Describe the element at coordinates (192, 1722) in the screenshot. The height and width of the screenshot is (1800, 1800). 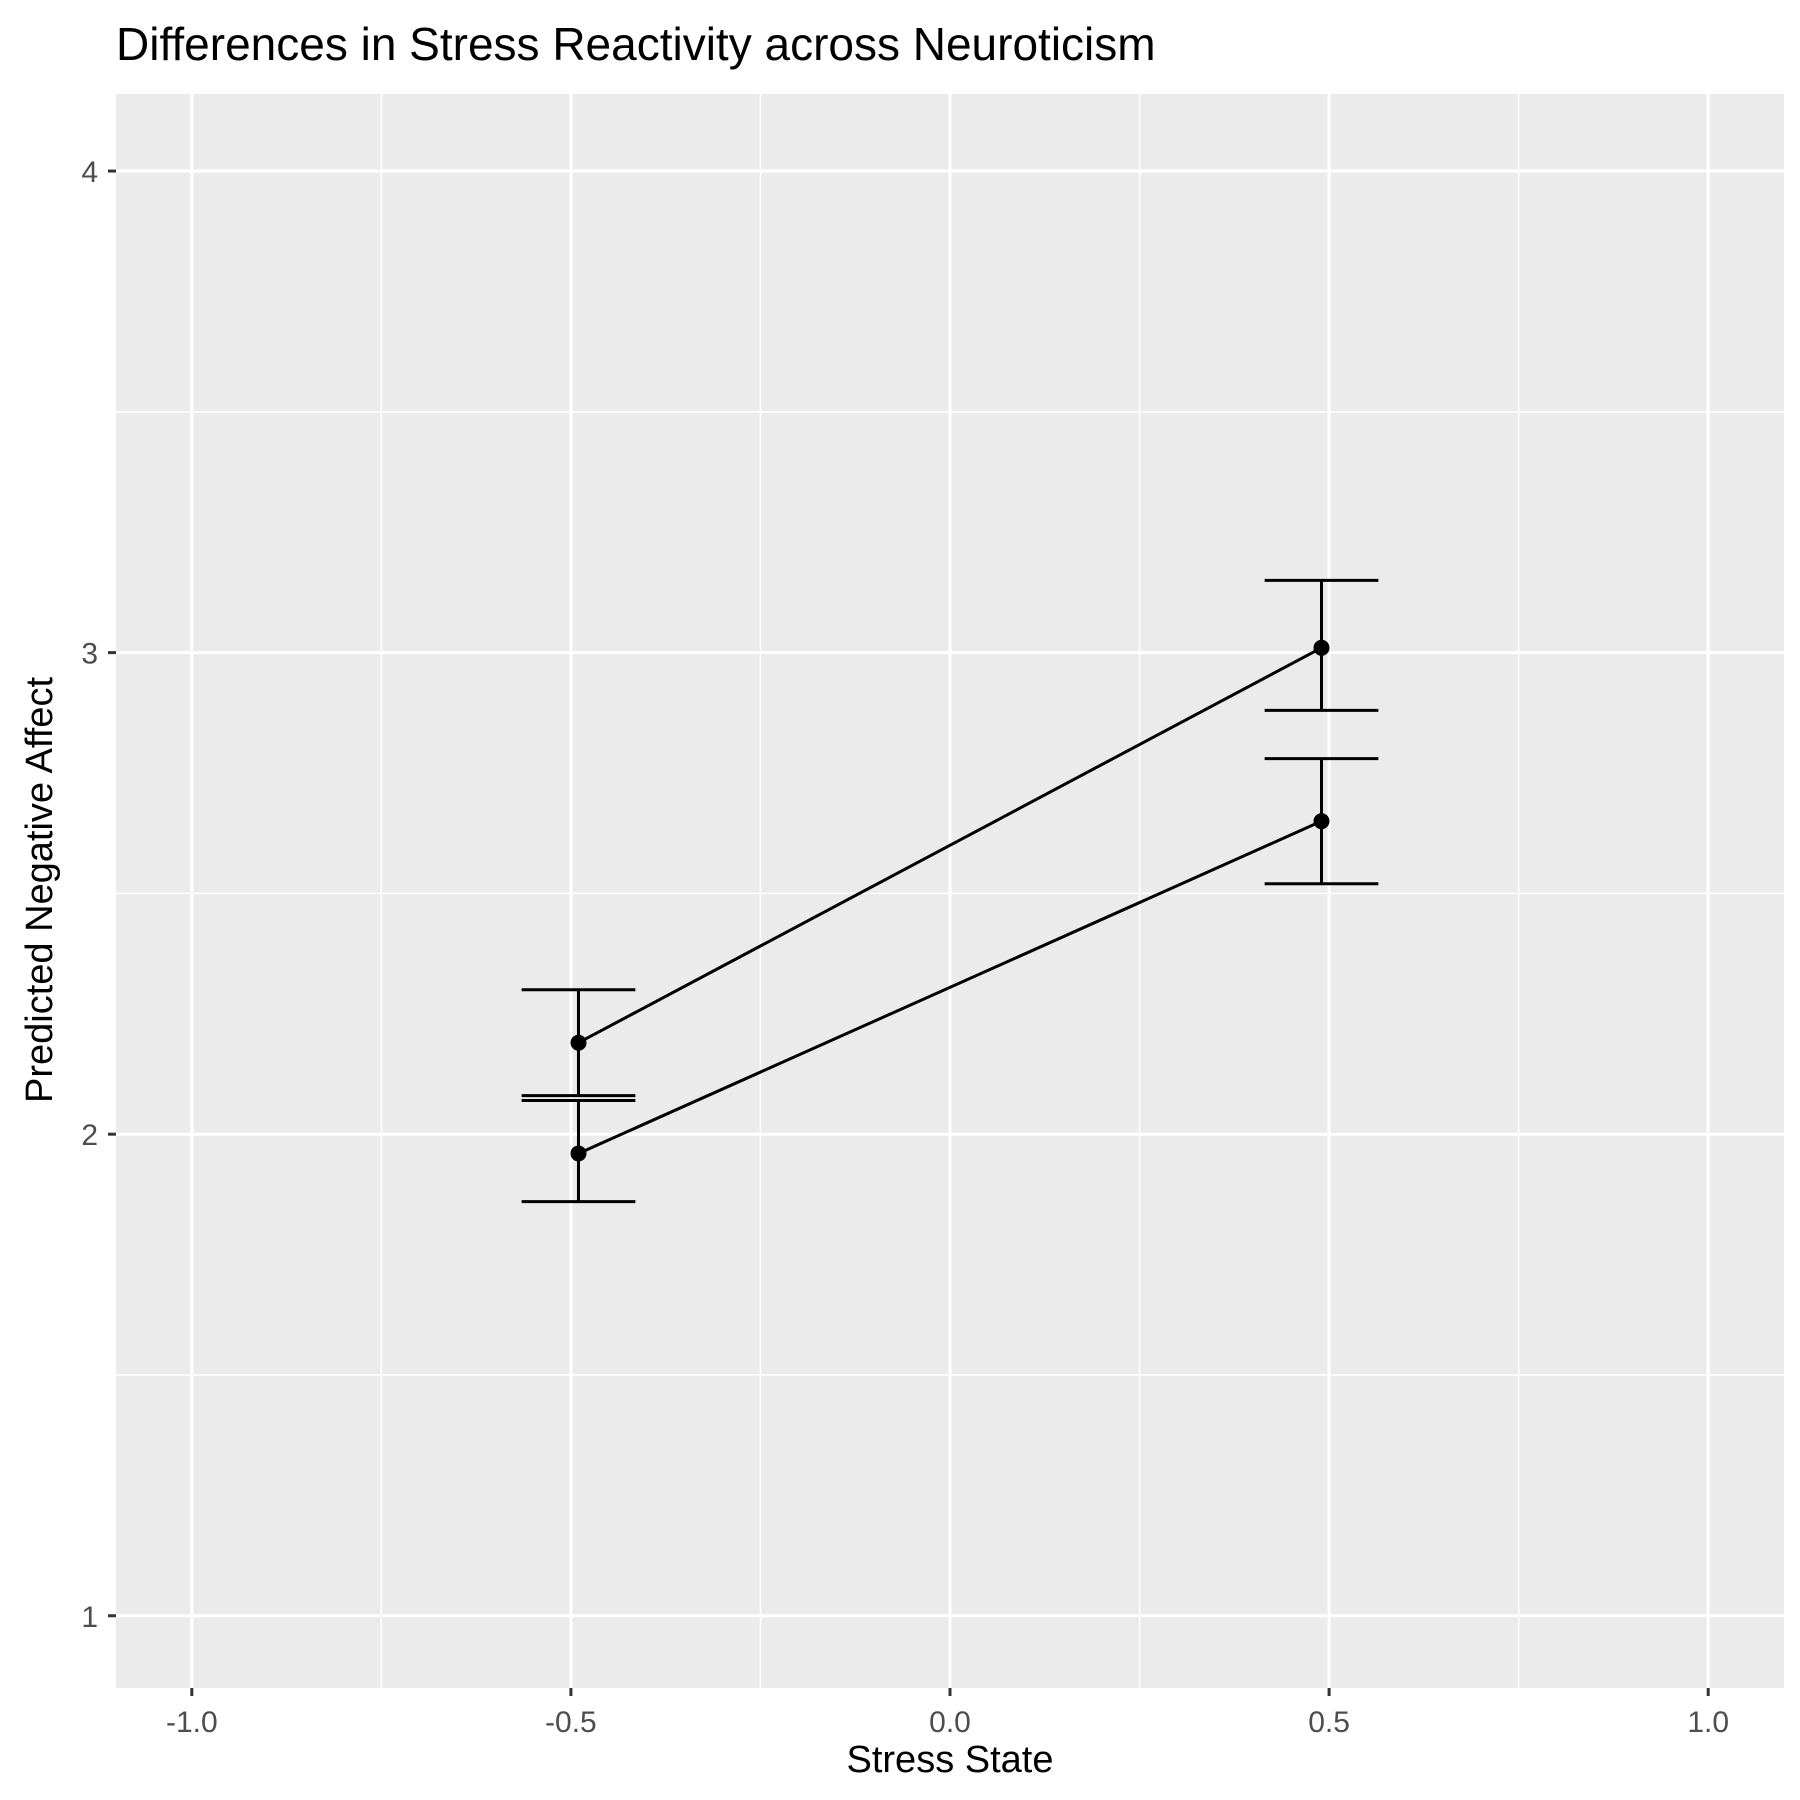
I see `x-tick-label: -1.0` at that location.